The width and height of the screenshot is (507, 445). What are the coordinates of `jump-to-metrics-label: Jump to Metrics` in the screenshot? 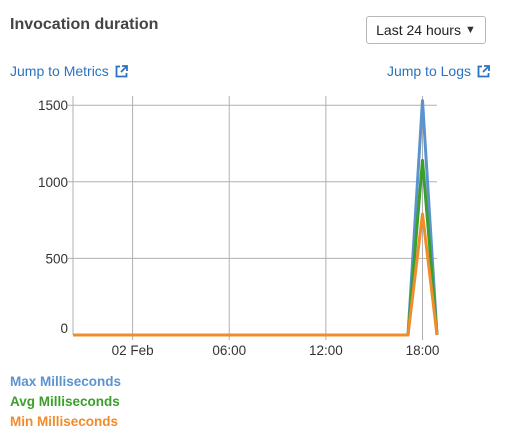 It's located at (59, 71).